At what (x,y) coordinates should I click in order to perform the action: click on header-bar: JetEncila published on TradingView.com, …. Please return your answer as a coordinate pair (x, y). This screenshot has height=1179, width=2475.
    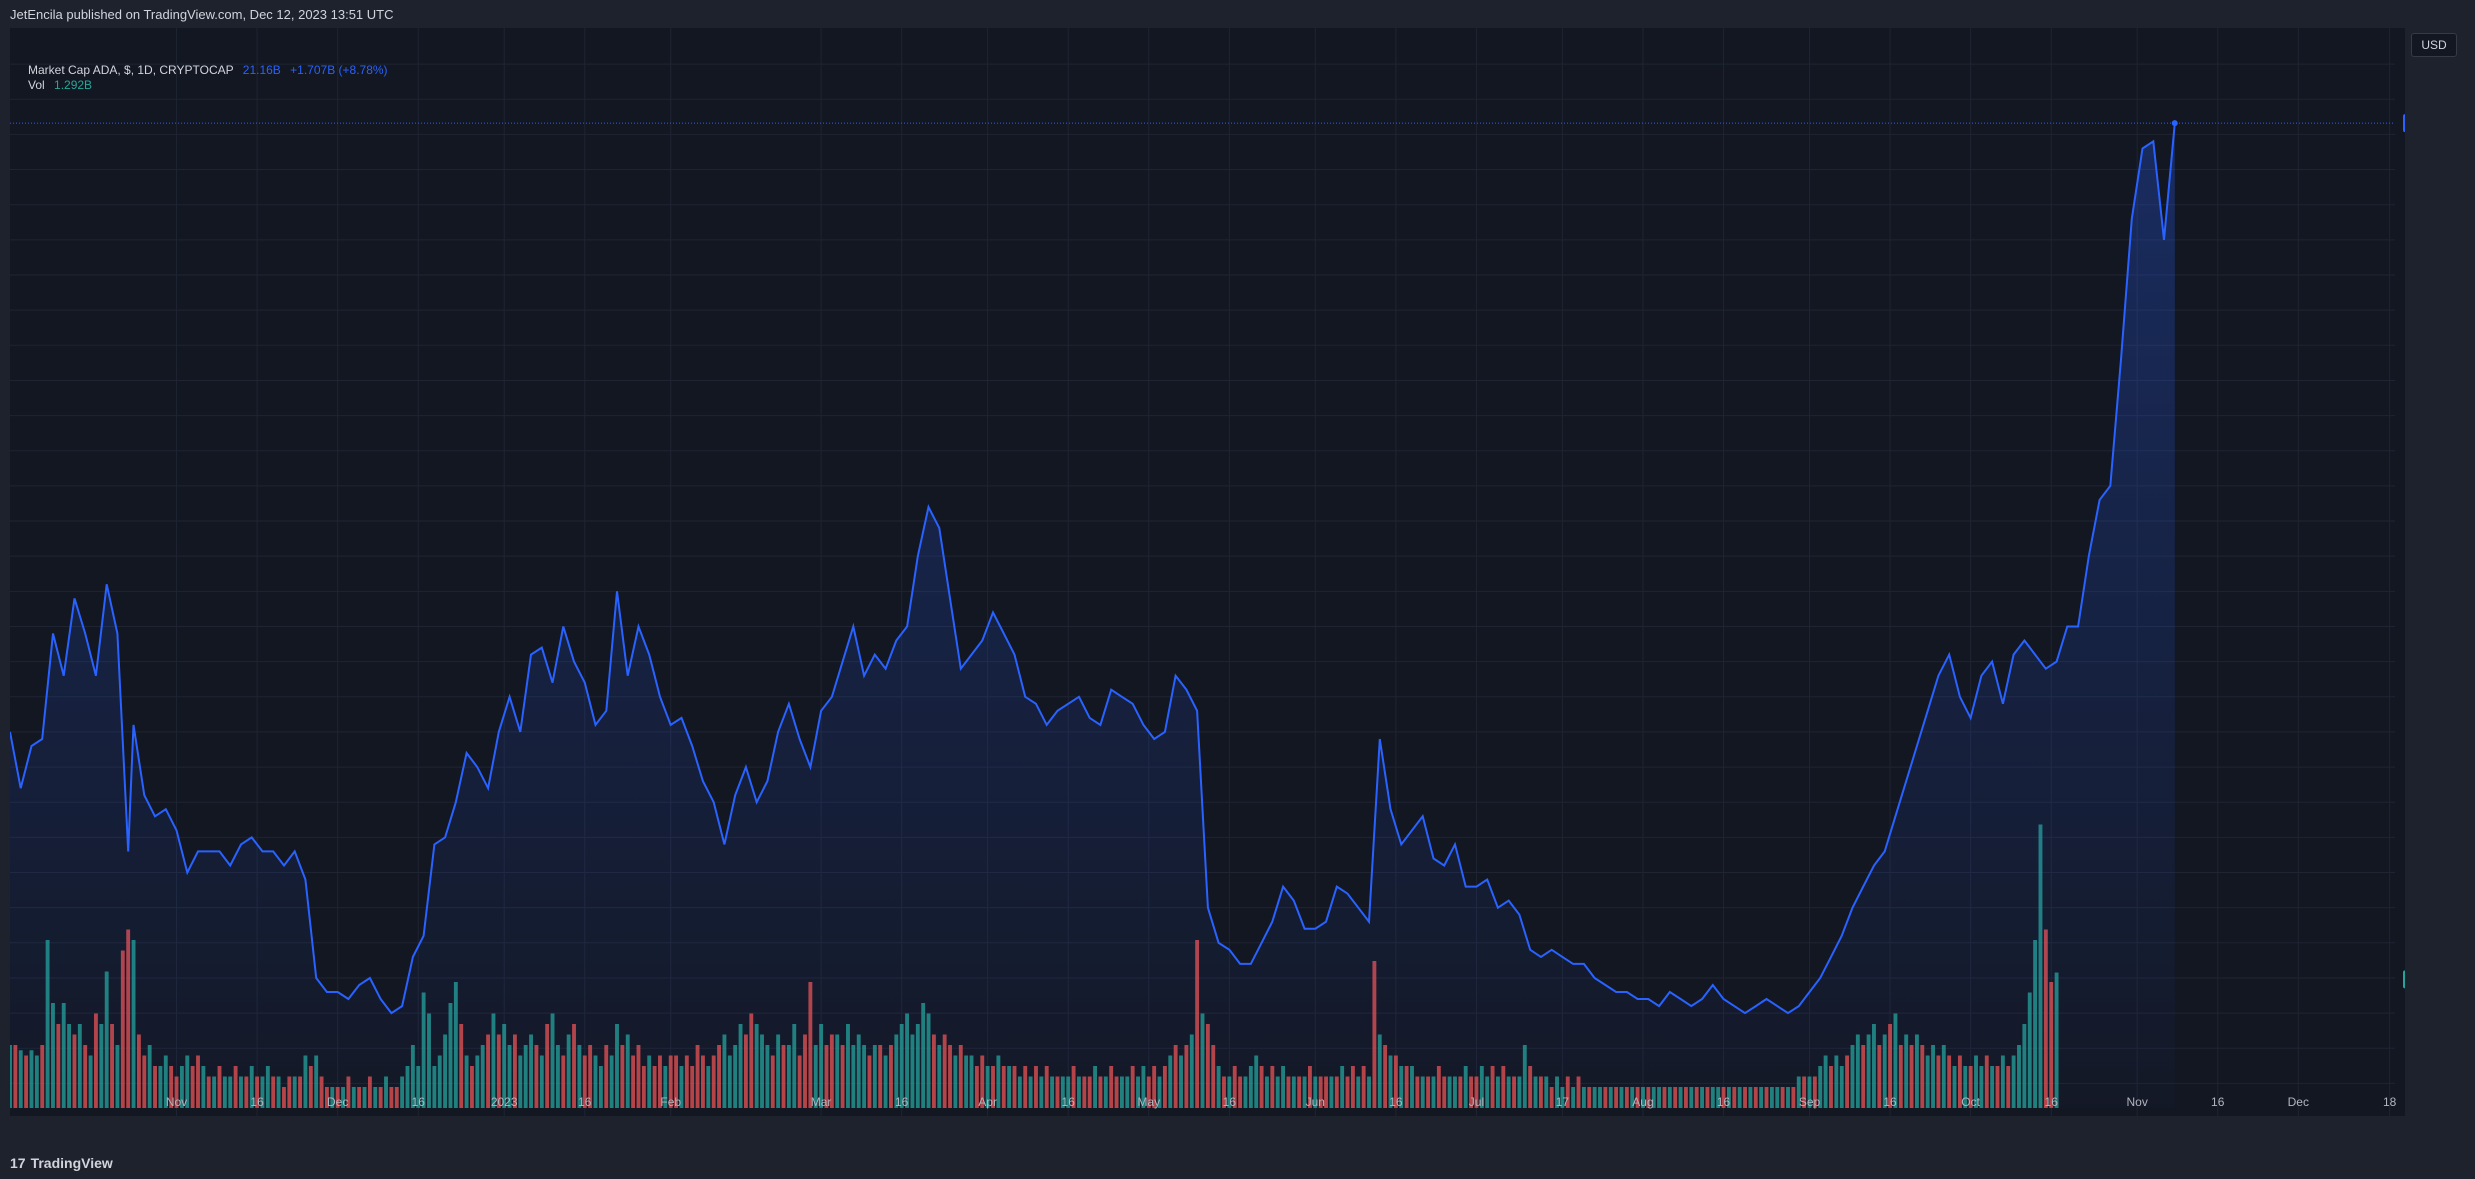
    Looking at the image, I should click on (1237, 14).